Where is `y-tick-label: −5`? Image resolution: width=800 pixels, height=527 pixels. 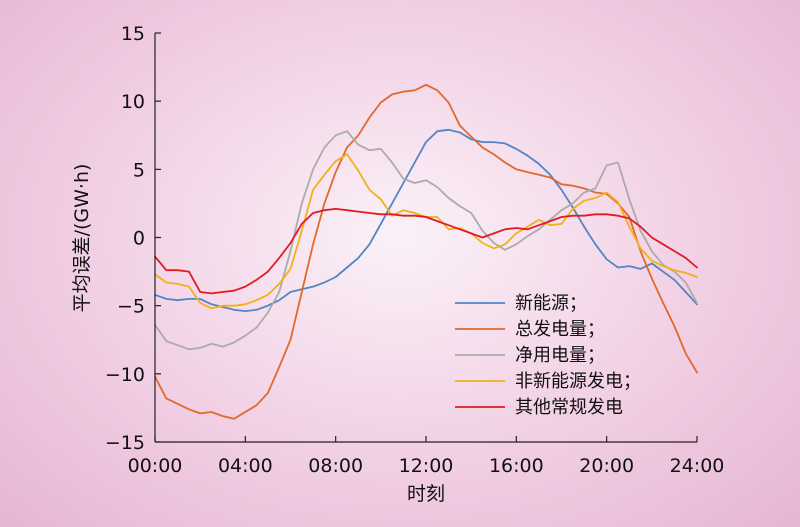
y-tick-label: −5 is located at coordinates (131, 307).